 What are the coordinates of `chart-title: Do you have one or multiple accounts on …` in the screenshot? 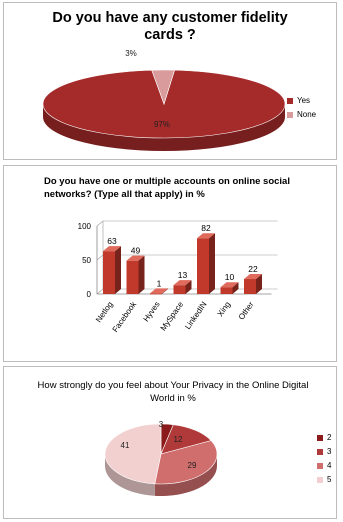 It's located at (167, 188).